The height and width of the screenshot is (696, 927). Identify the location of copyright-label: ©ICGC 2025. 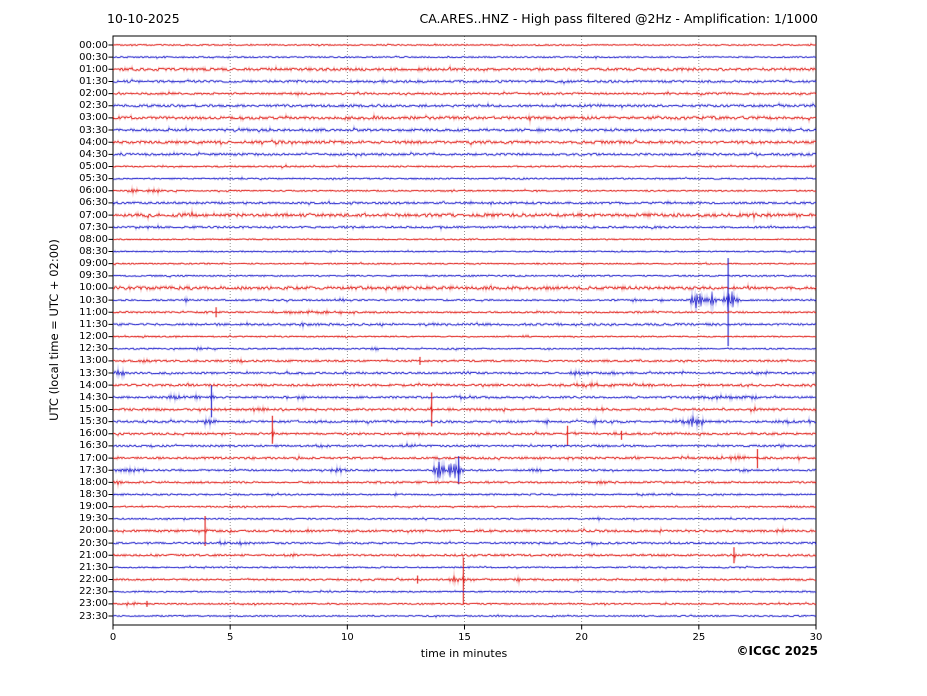
(777, 651).